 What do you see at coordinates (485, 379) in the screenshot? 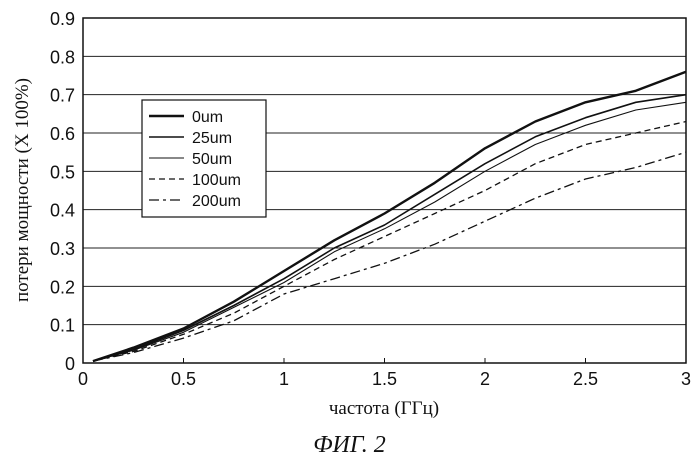
I see `x-tick-label: 2` at bounding box center [485, 379].